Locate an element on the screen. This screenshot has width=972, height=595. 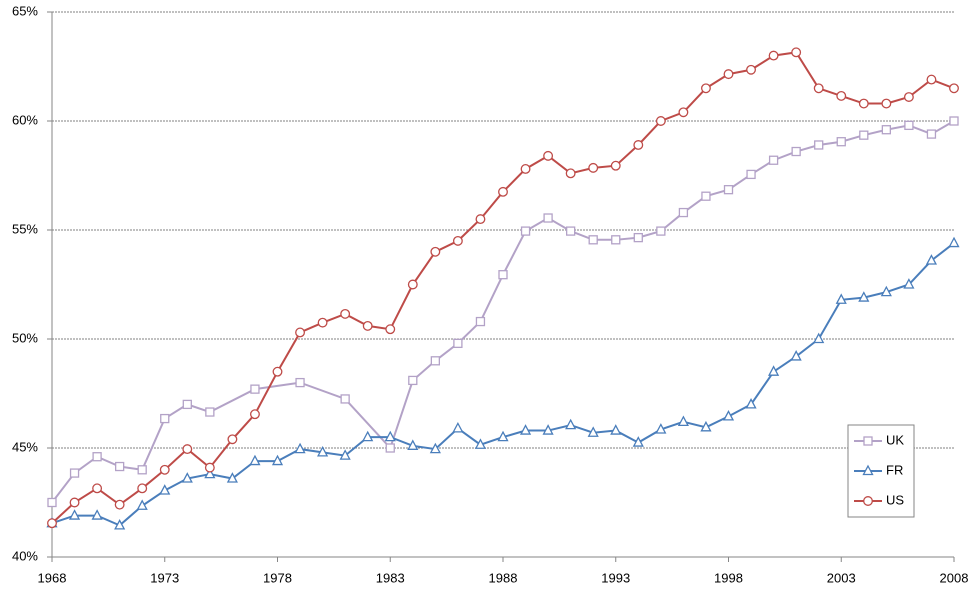
x-tick-label: 1988 is located at coordinates (503, 577).